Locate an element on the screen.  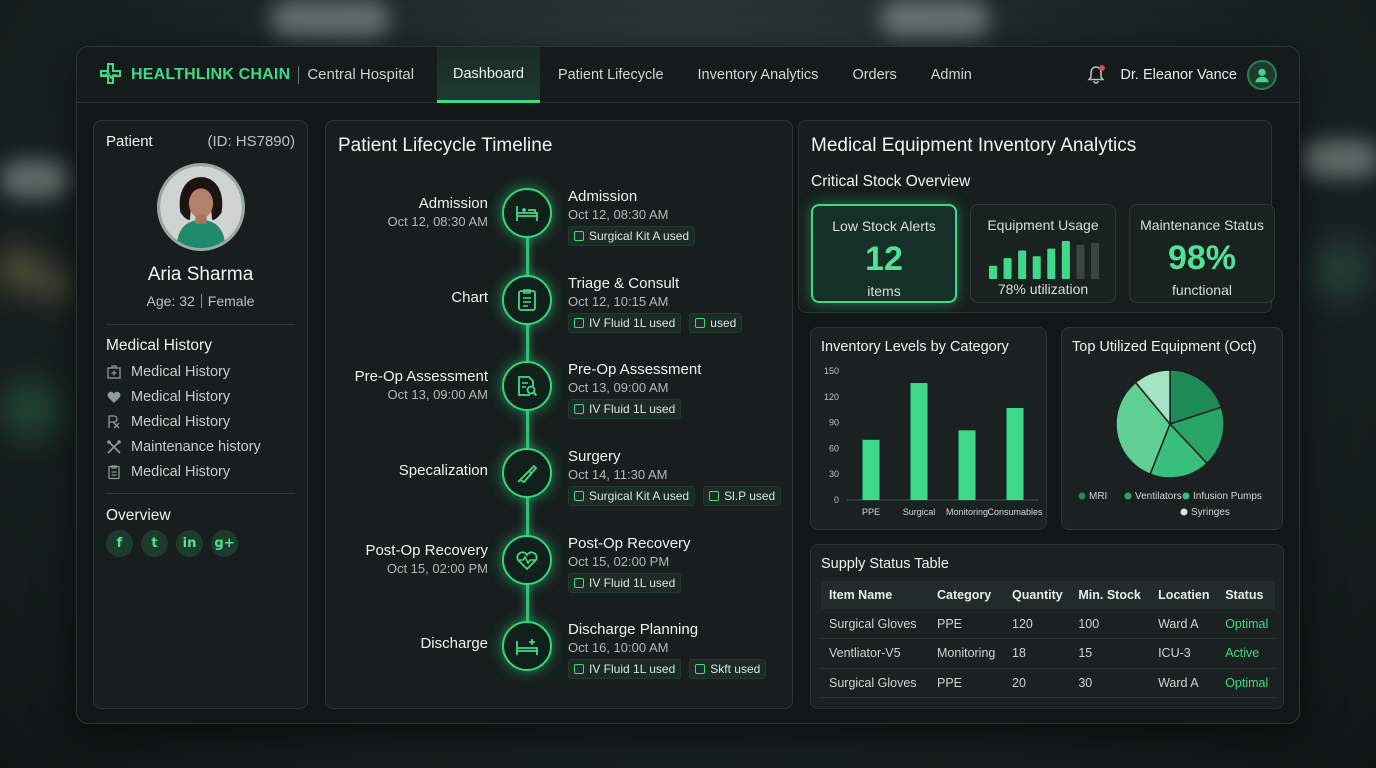
scalpel-icon is located at coordinates (527, 473).